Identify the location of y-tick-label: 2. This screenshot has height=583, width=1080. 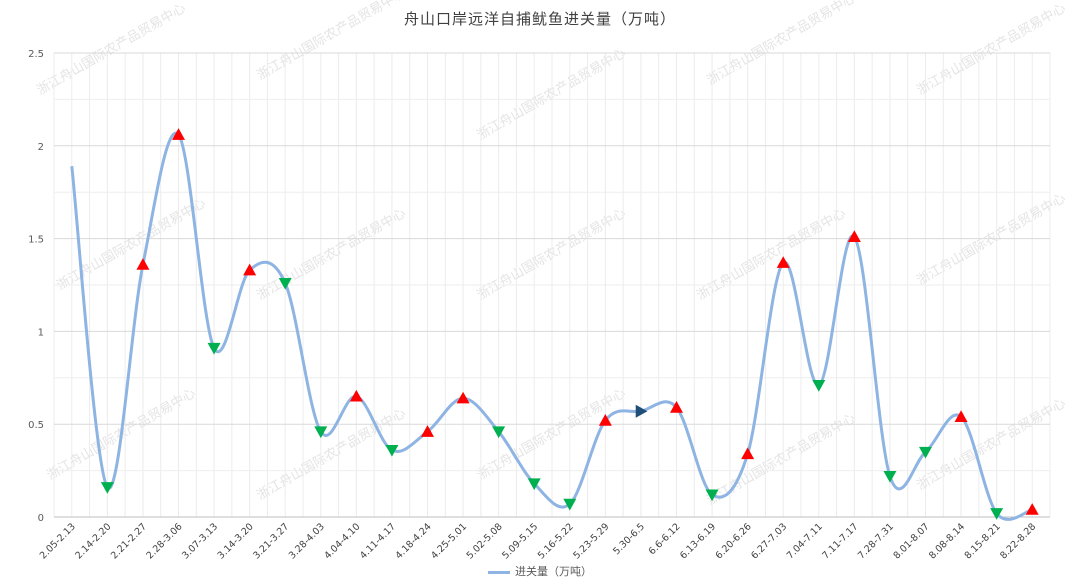
(41, 147).